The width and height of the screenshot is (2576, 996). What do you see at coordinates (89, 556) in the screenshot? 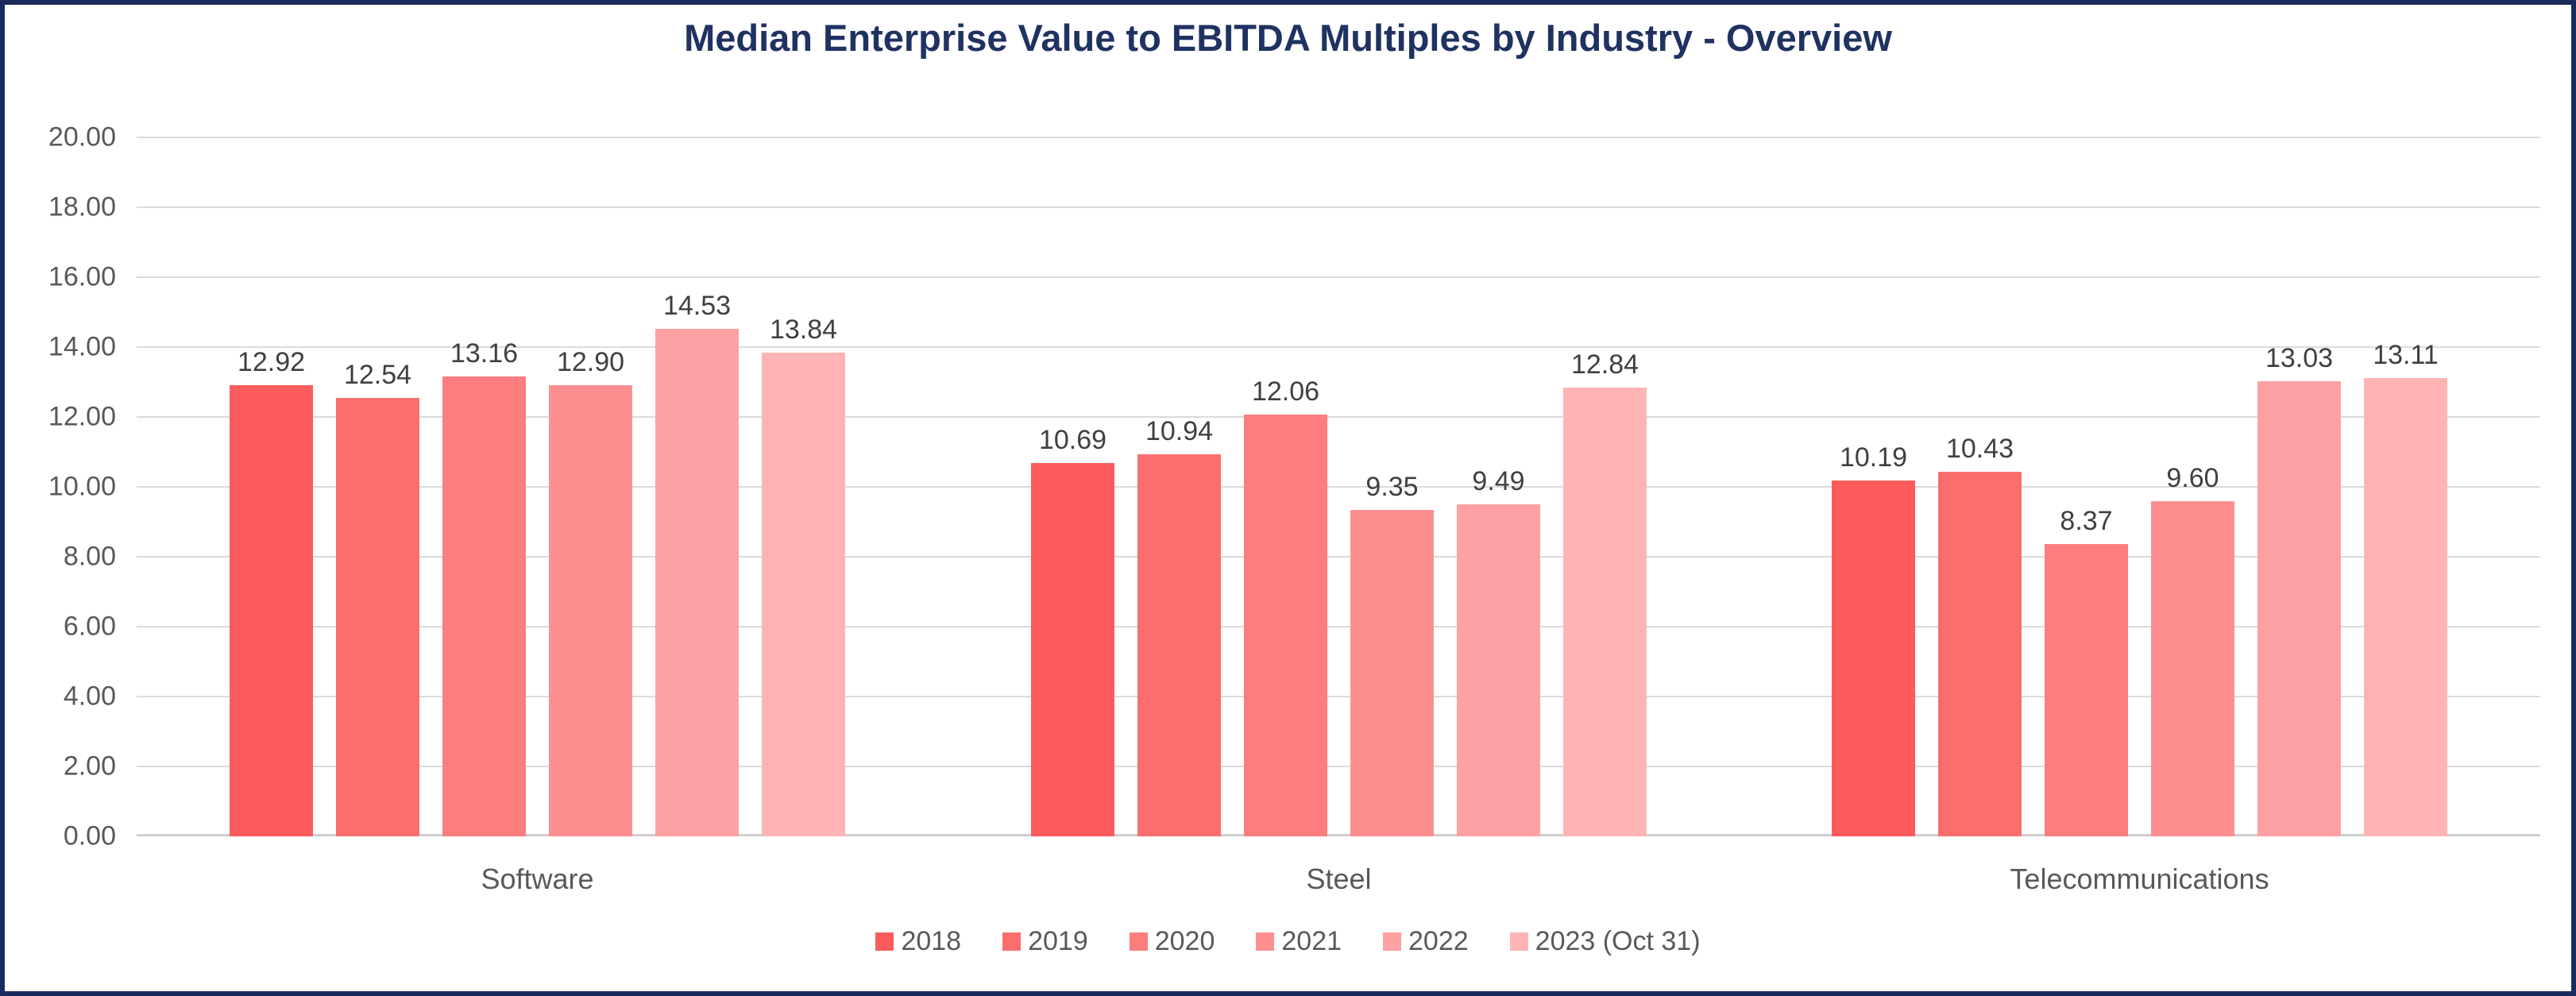
I see `y-axis-tick-label: 8.00` at bounding box center [89, 556].